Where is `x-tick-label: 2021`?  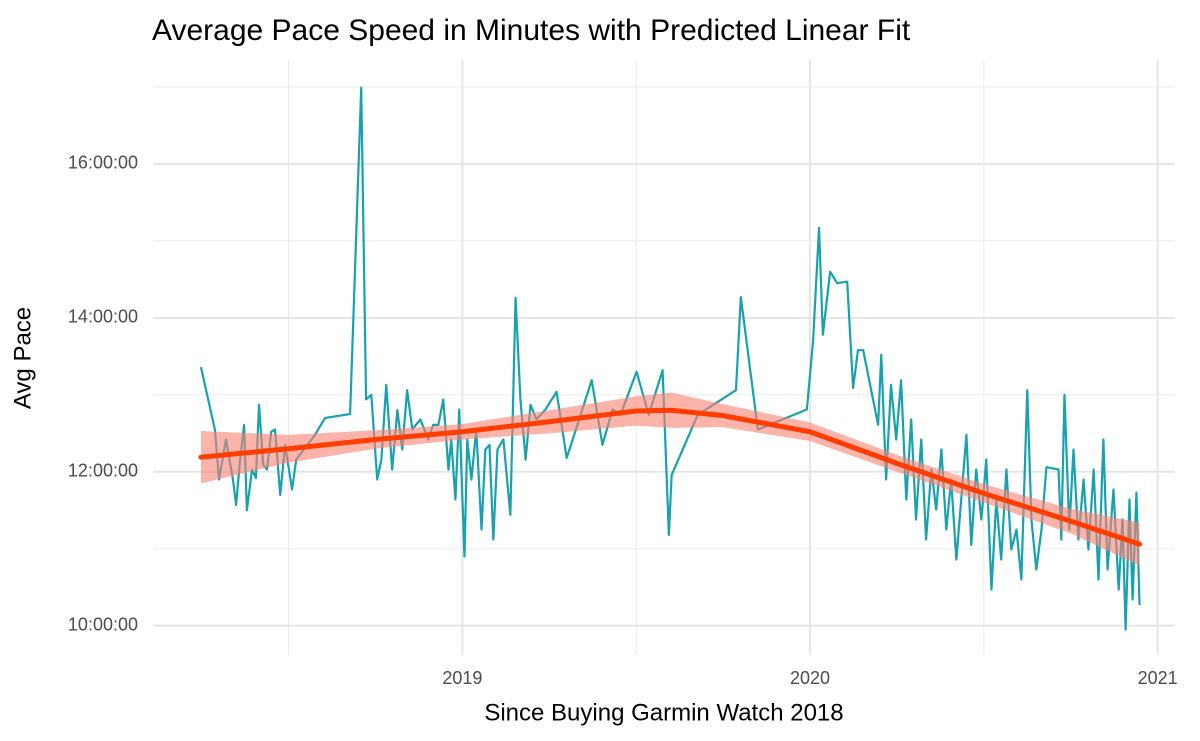
x-tick-label: 2021 is located at coordinates (1158, 678).